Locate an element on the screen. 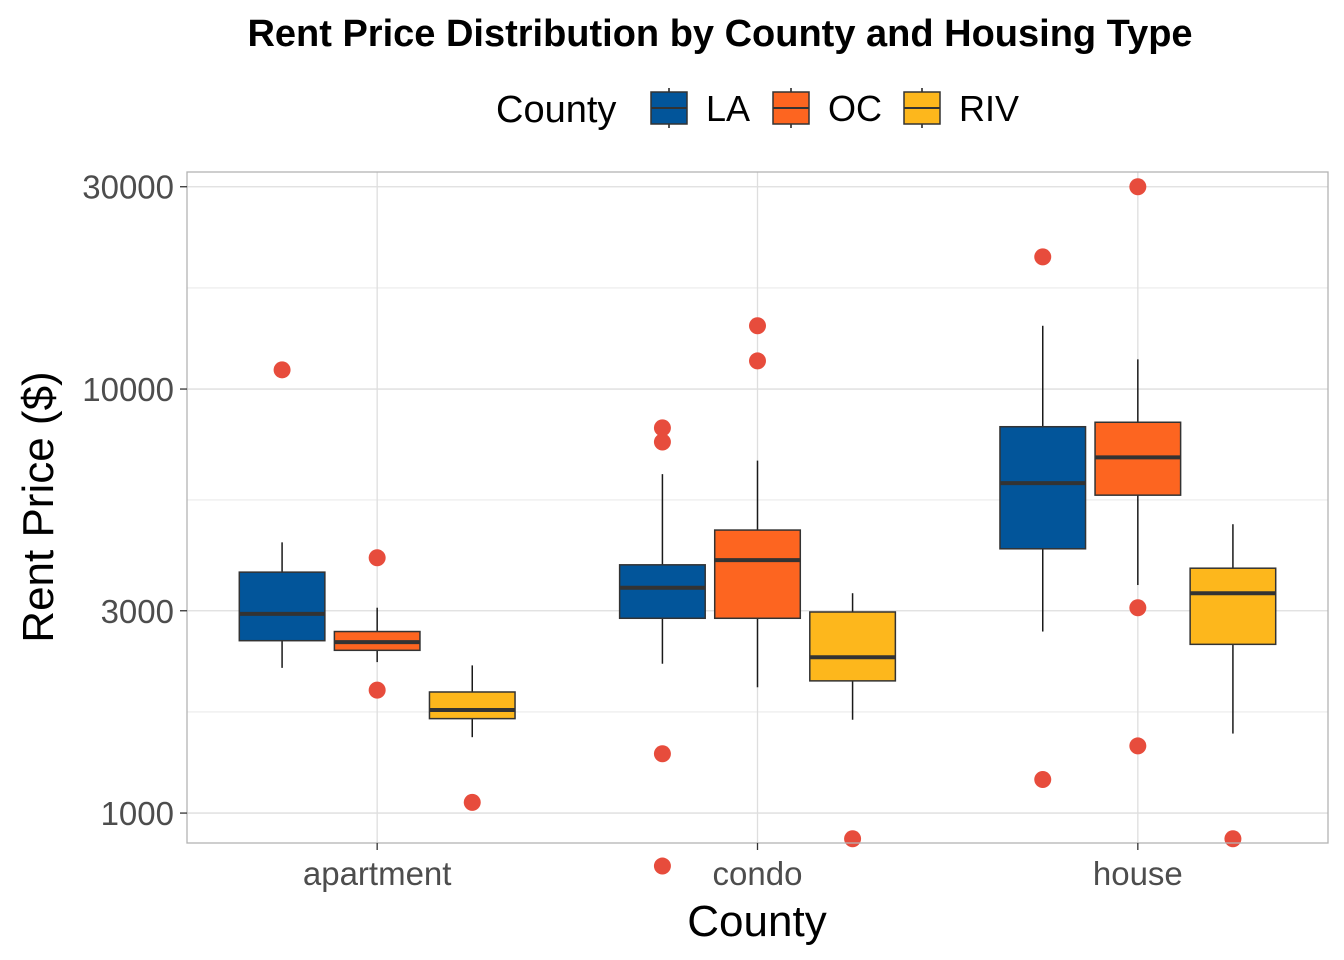 This screenshot has width=1344, height=960. legend-item-LA: LA is located at coordinates (700, 108).